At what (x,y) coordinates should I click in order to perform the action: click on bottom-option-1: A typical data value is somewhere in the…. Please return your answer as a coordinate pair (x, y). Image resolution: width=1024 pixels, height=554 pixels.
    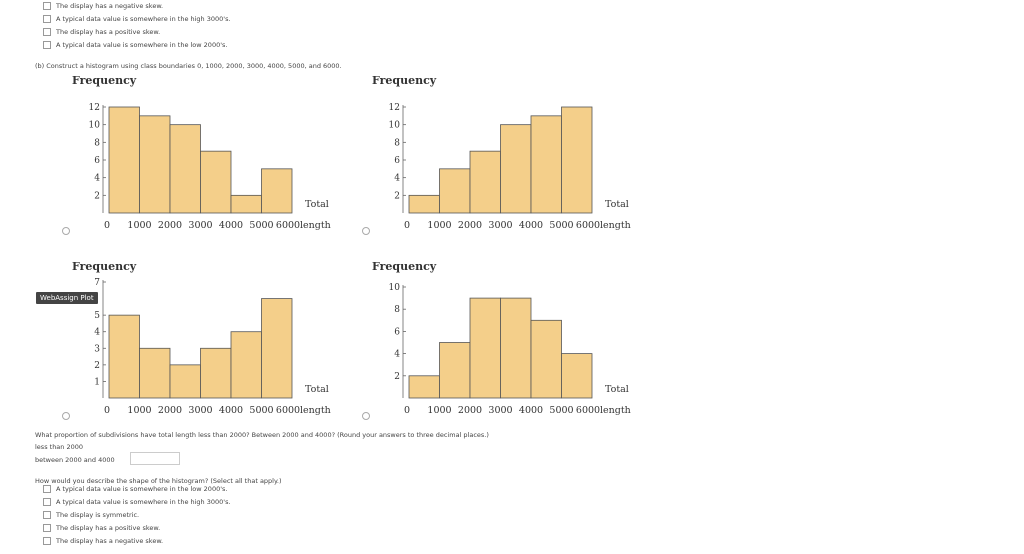
    Looking at the image, I should click on (137, 502).